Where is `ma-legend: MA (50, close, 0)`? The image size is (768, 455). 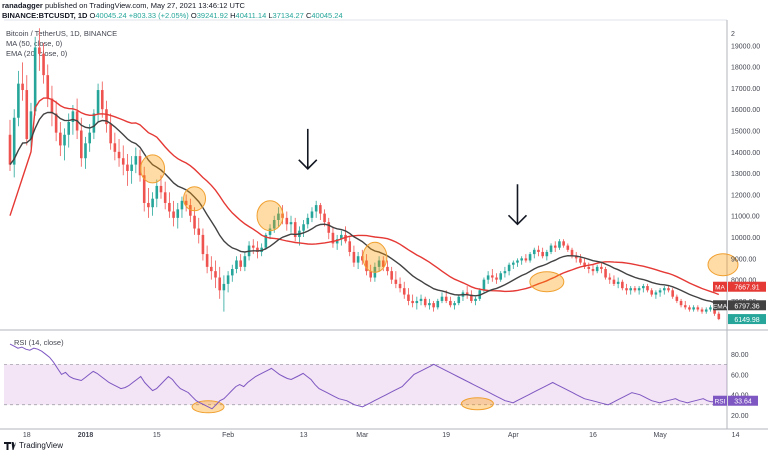
ma-legend: MA (50, close, 0) is located at coordinates (34, 43).